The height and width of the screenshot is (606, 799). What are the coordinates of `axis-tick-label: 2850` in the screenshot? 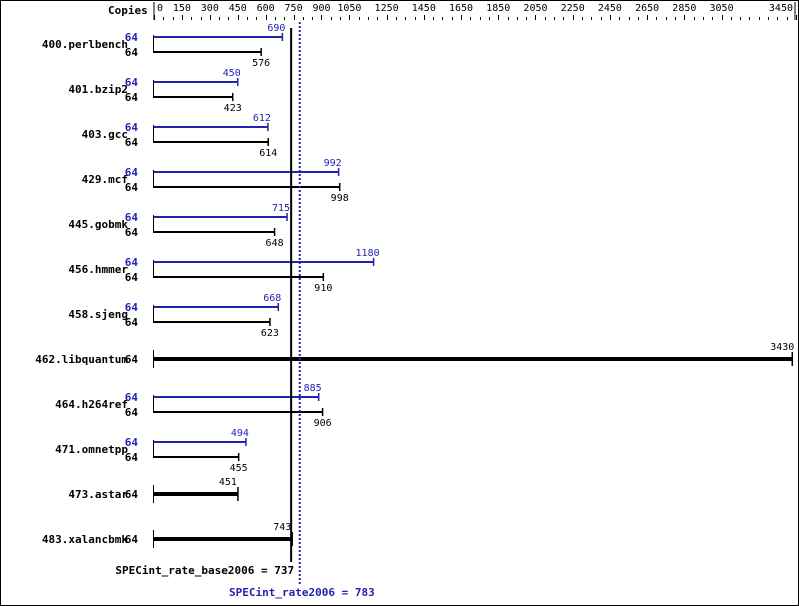 It's located at (684, 8).